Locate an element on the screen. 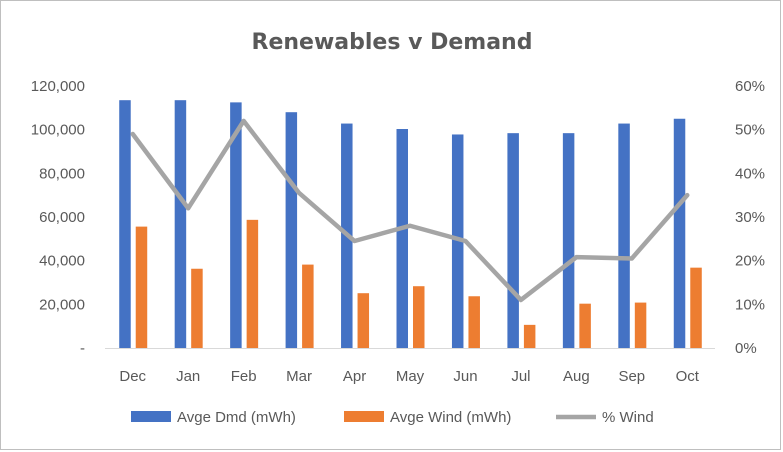 Image resolution: width=783 pixels, height=452 pixels. y-primary-tick-label: 120,000 is located at coordinates (58, 86).